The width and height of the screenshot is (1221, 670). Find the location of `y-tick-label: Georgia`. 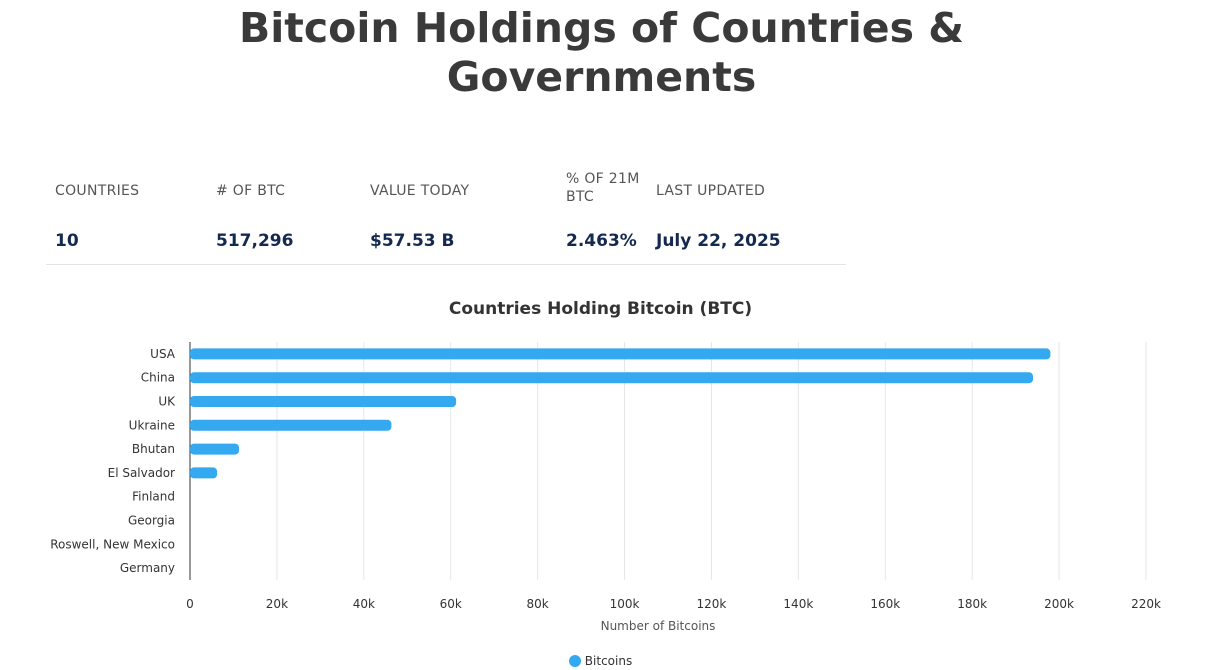

y-tick-label: Georgia is located at coordinates (151, 521).